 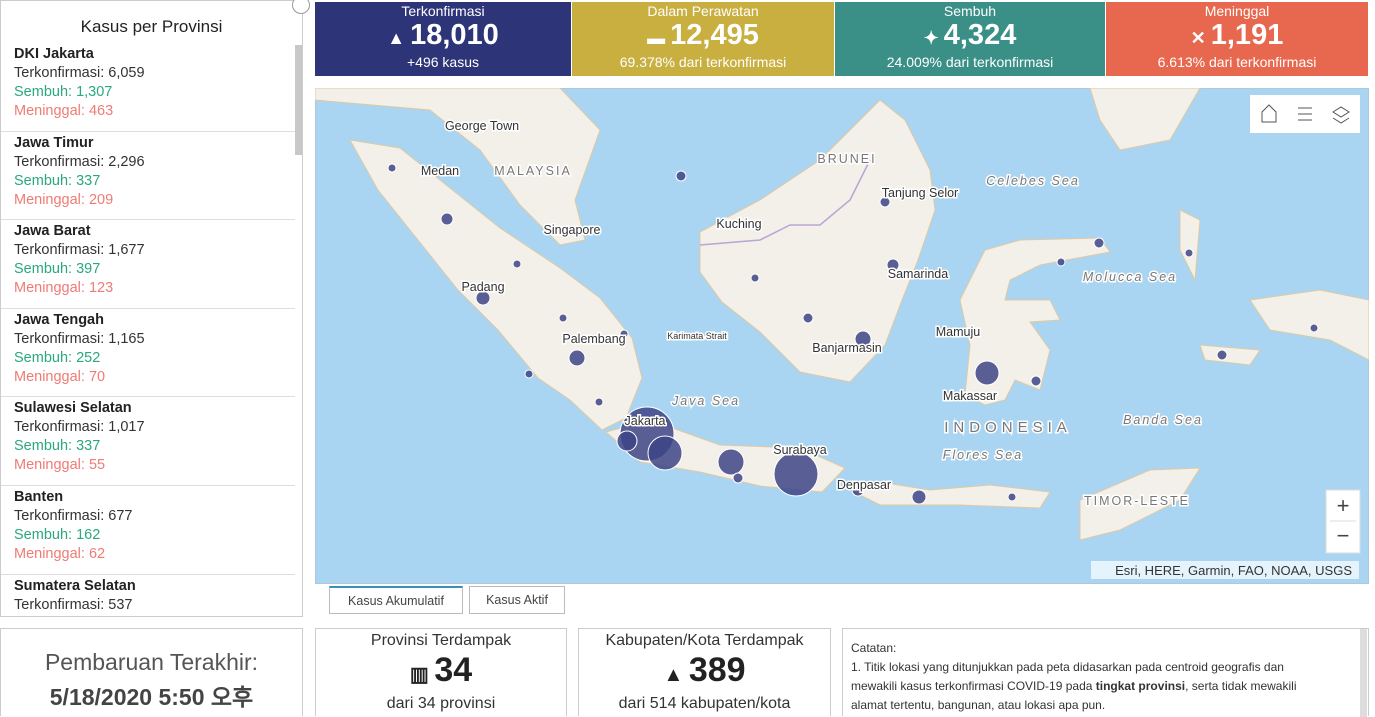 I want to click on map-label: Mamuju, so click(x=958, y=332).